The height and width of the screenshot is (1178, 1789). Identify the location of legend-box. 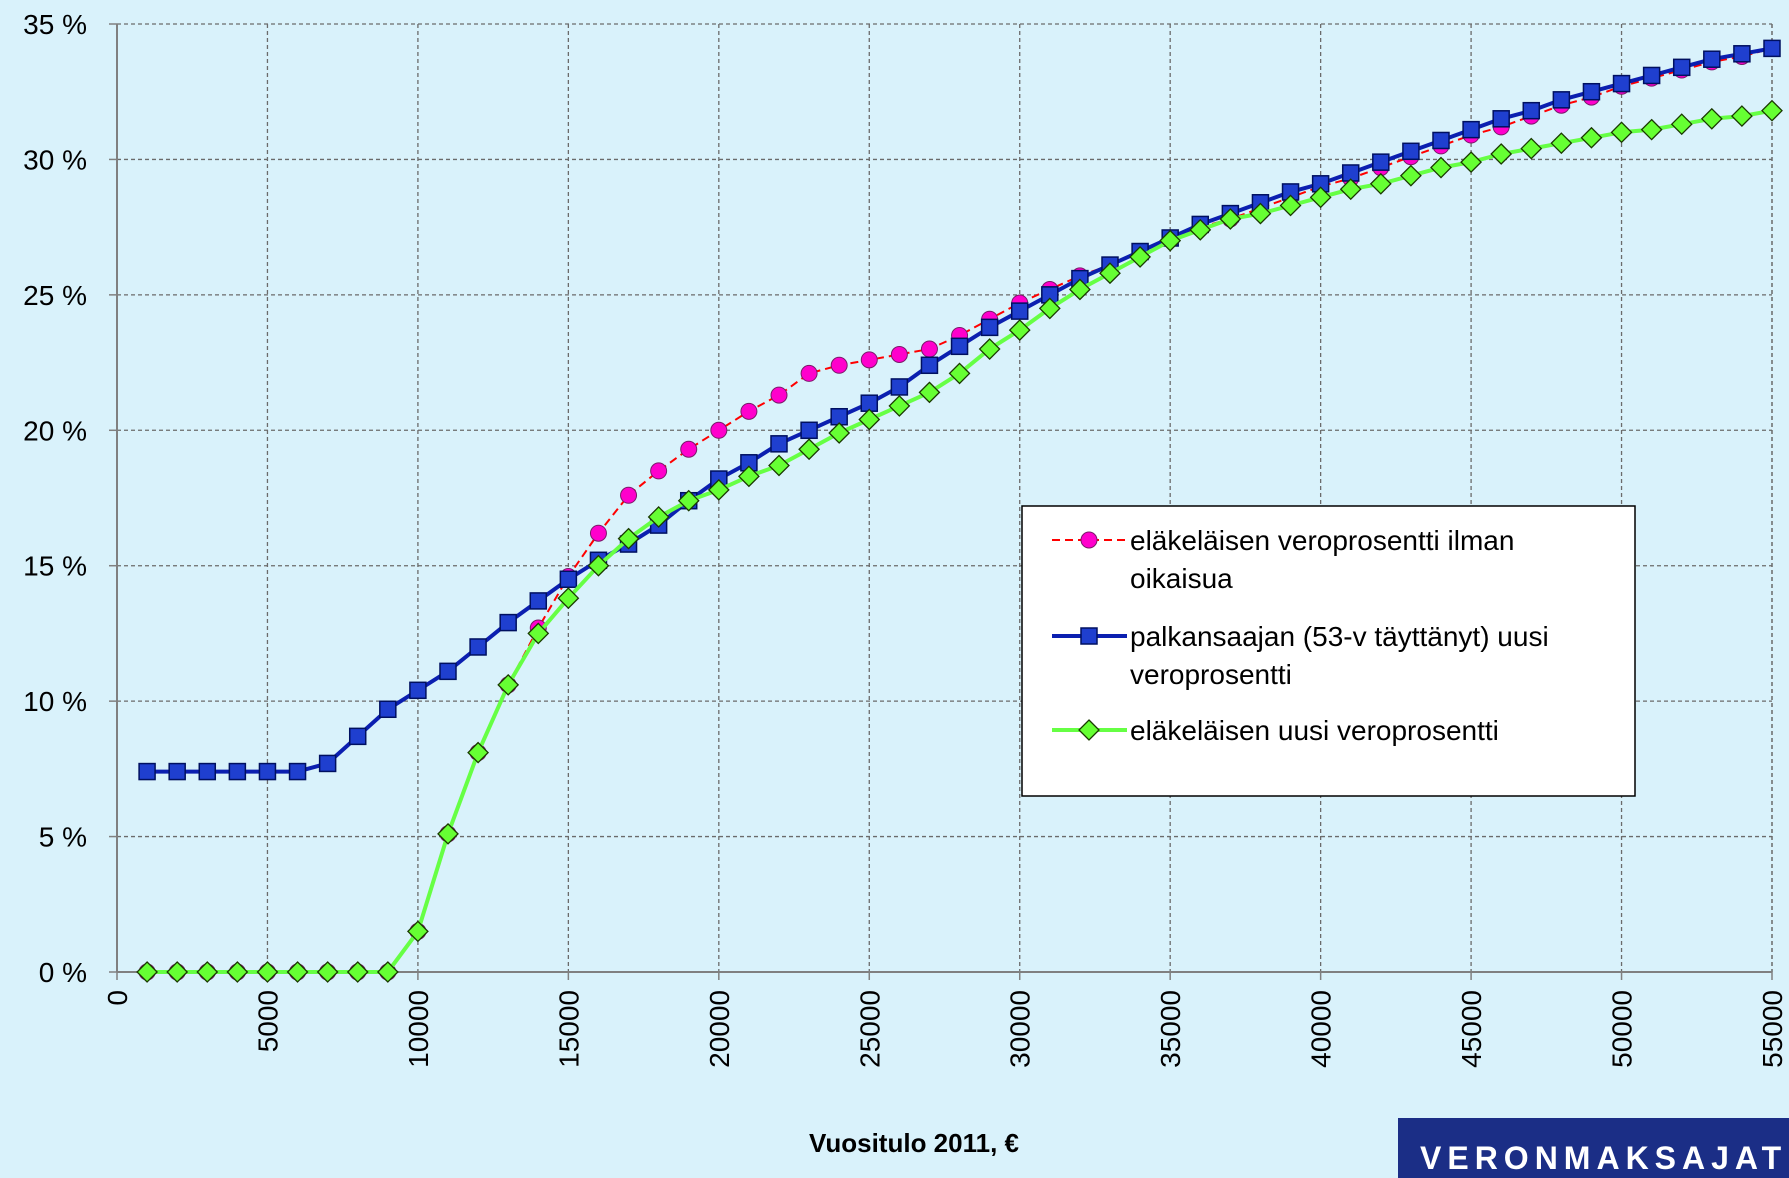
(1328, 651).